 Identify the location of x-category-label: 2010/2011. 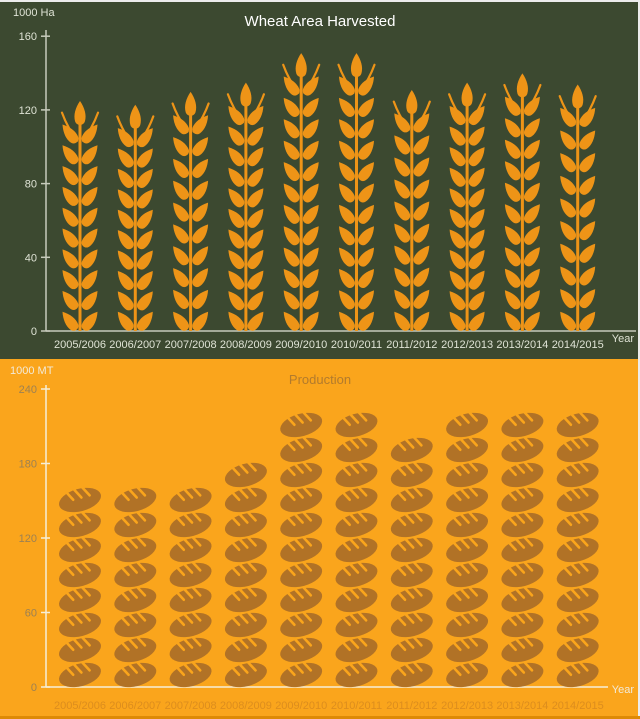
(356, 345).